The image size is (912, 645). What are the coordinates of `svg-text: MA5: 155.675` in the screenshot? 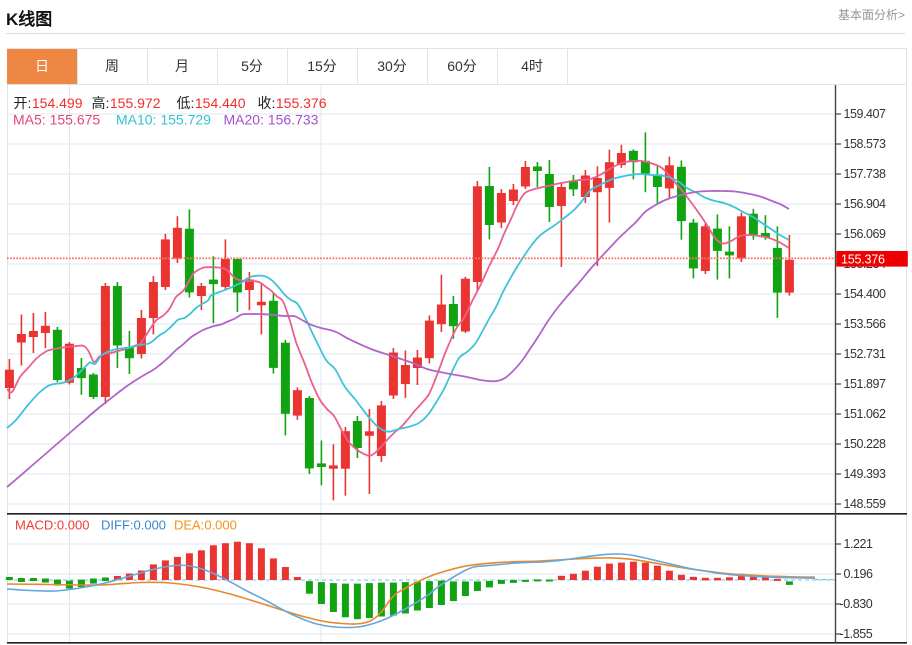 It's located at (56, 120).